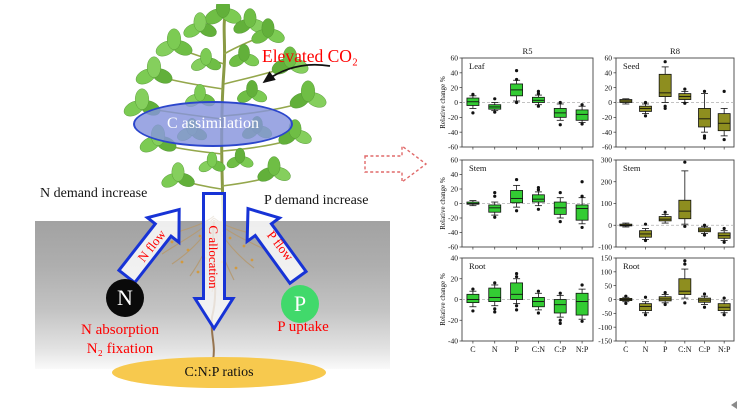  Describe the element at coordinates (666, 304) in the screenshot. I see `boxplot-R8-Root: Root 150 100 50 0 -50 -100 -150 C N P C:N C:P N:P` at that location.